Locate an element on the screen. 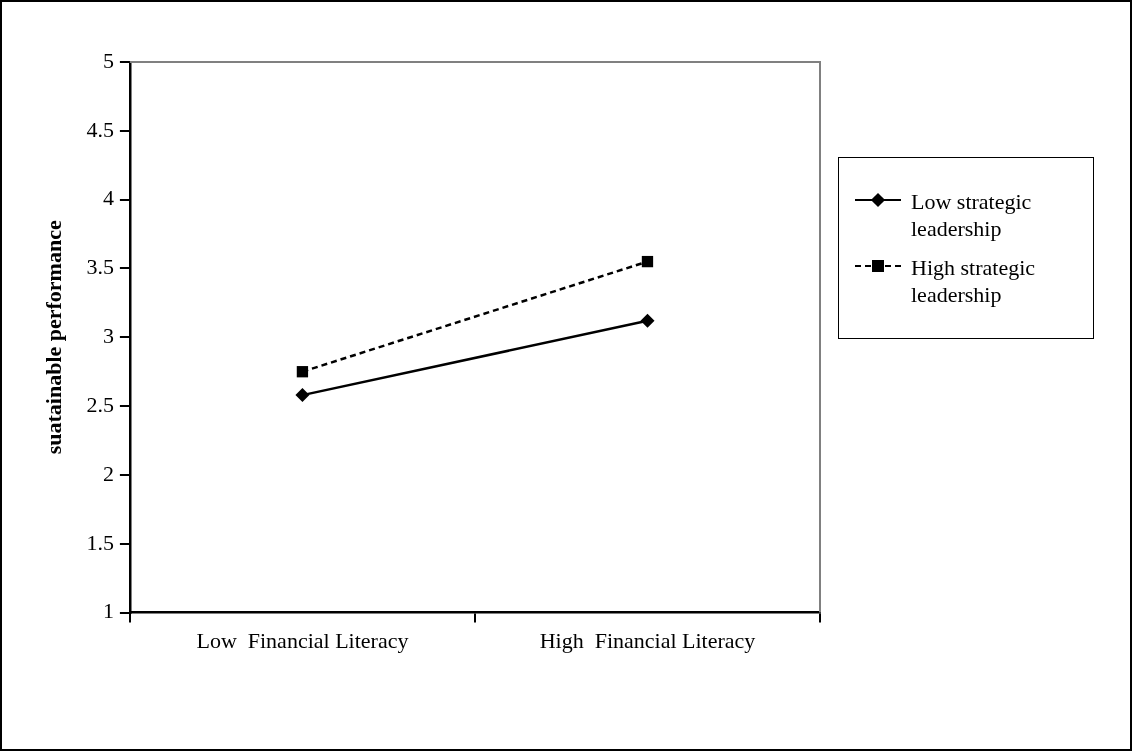 The height and width of the screenshot is (751, 1132). y-tick-label: 4 is located at coordinates (108, 198).